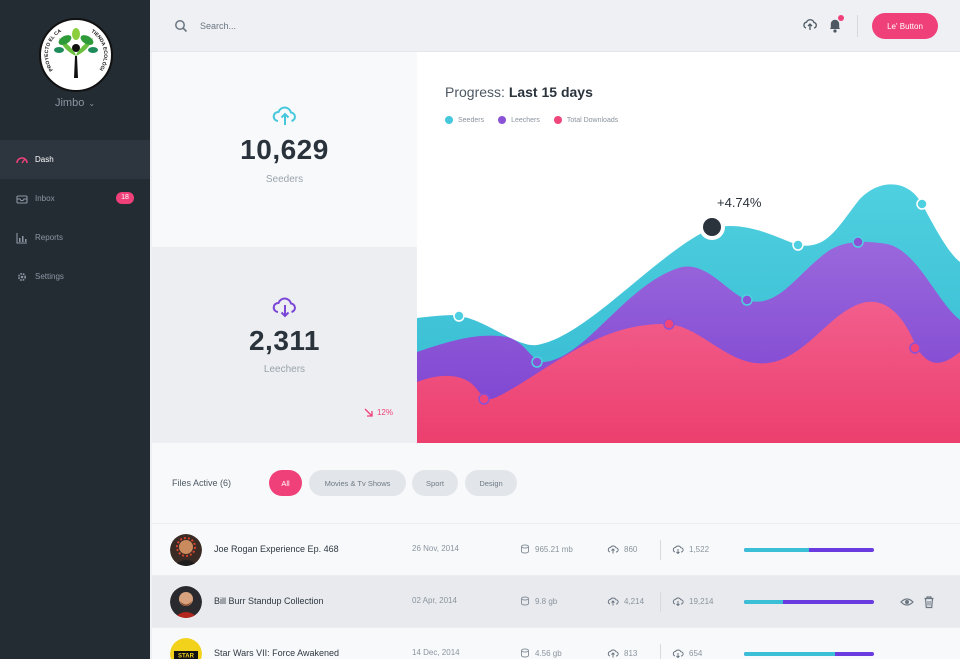 This screenshot has height=659, width=960. I want to click on file-size-value: 9.8 gb, so click(546, 601).